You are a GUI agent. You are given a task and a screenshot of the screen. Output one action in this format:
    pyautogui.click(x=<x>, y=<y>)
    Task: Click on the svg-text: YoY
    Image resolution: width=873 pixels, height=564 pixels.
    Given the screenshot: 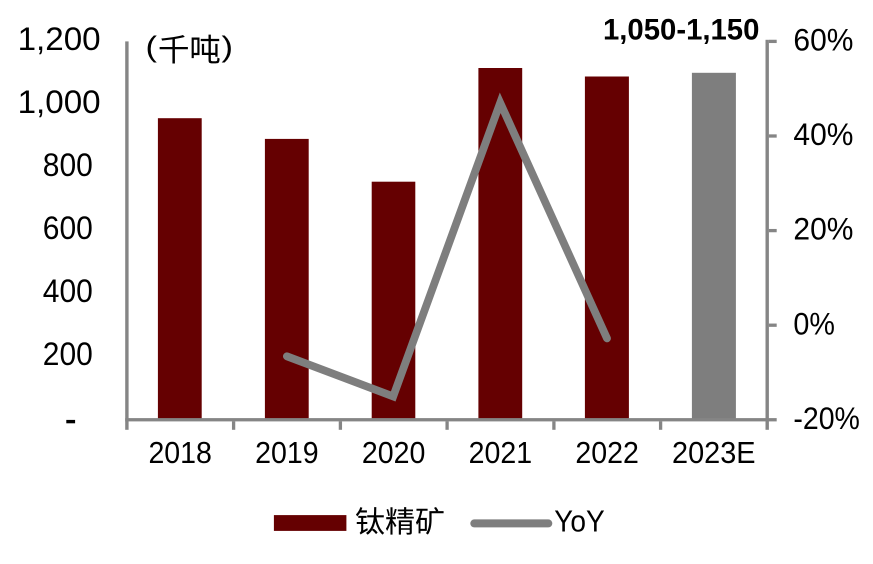 What is the action you would take?
    pyautogui.click(x=579, y=521)
    